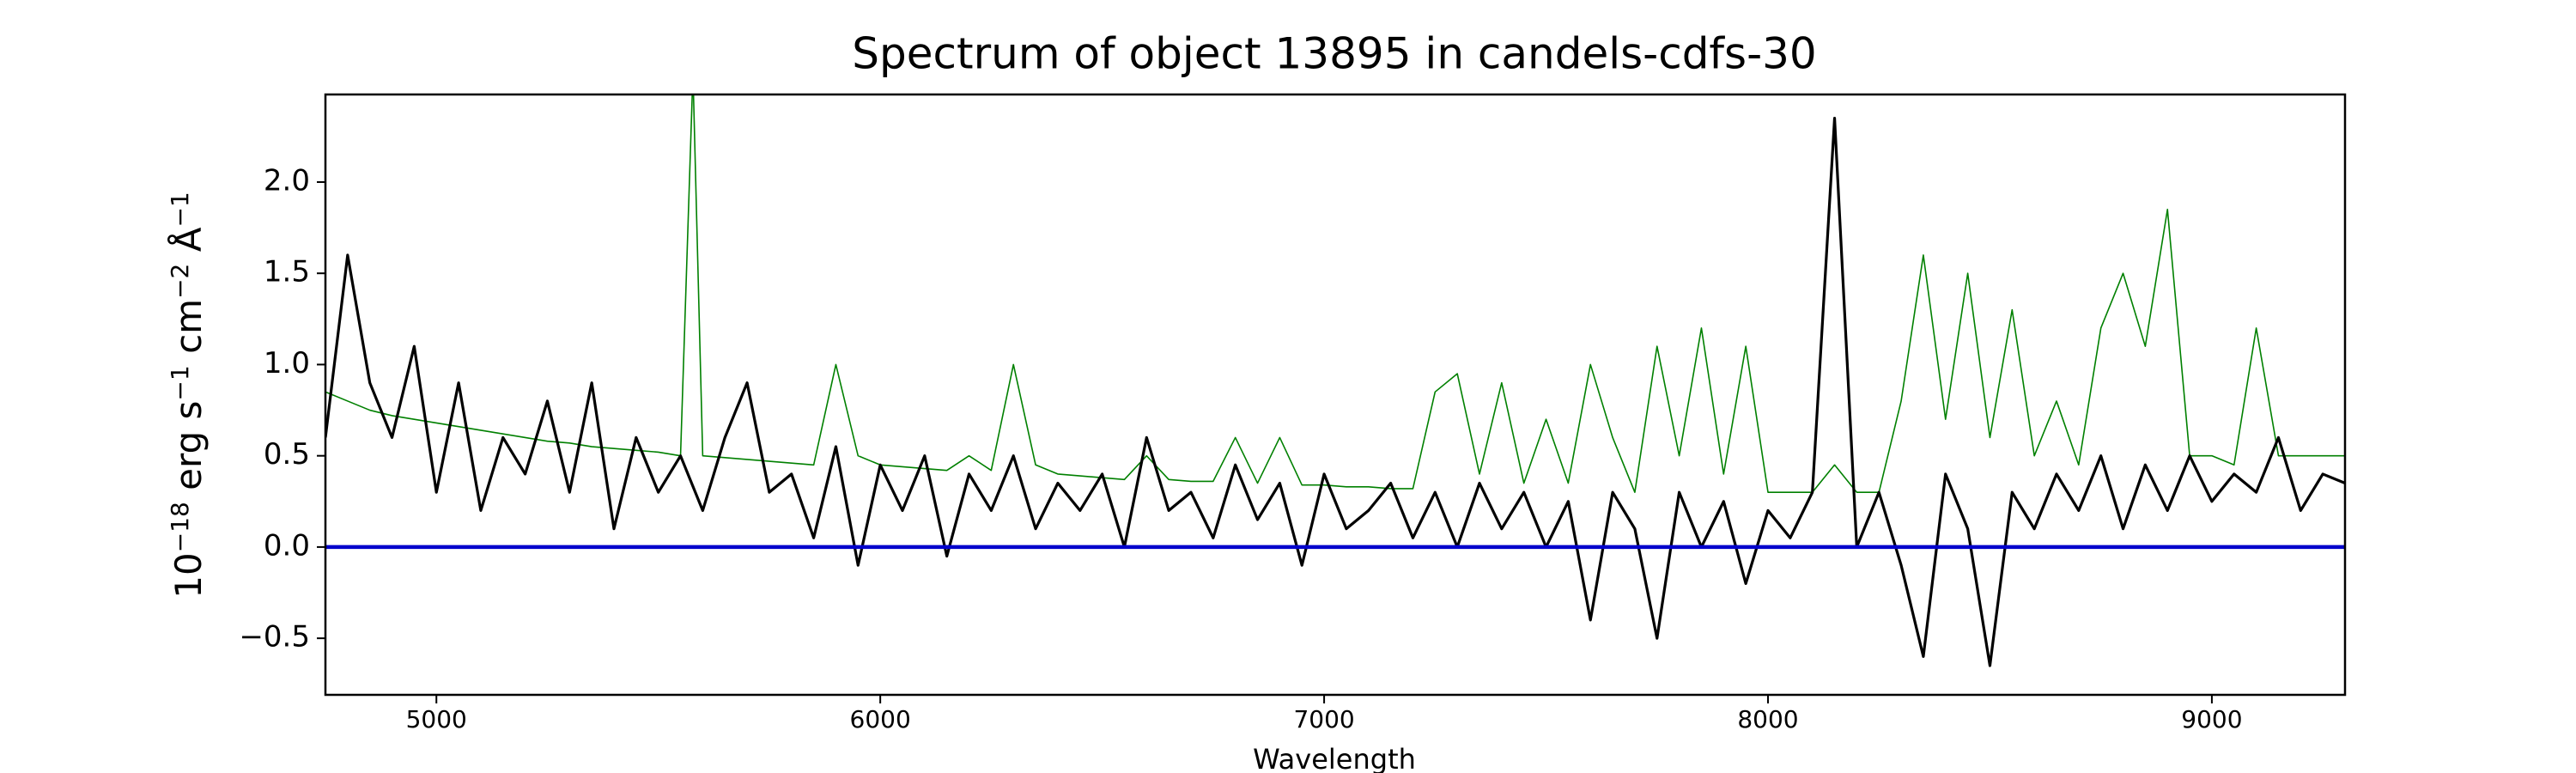 The image size is (2576, 773). Describe the element at coordinates (287, 272) in the screenshot. I see `y-tick-label: 1.5` at that location.